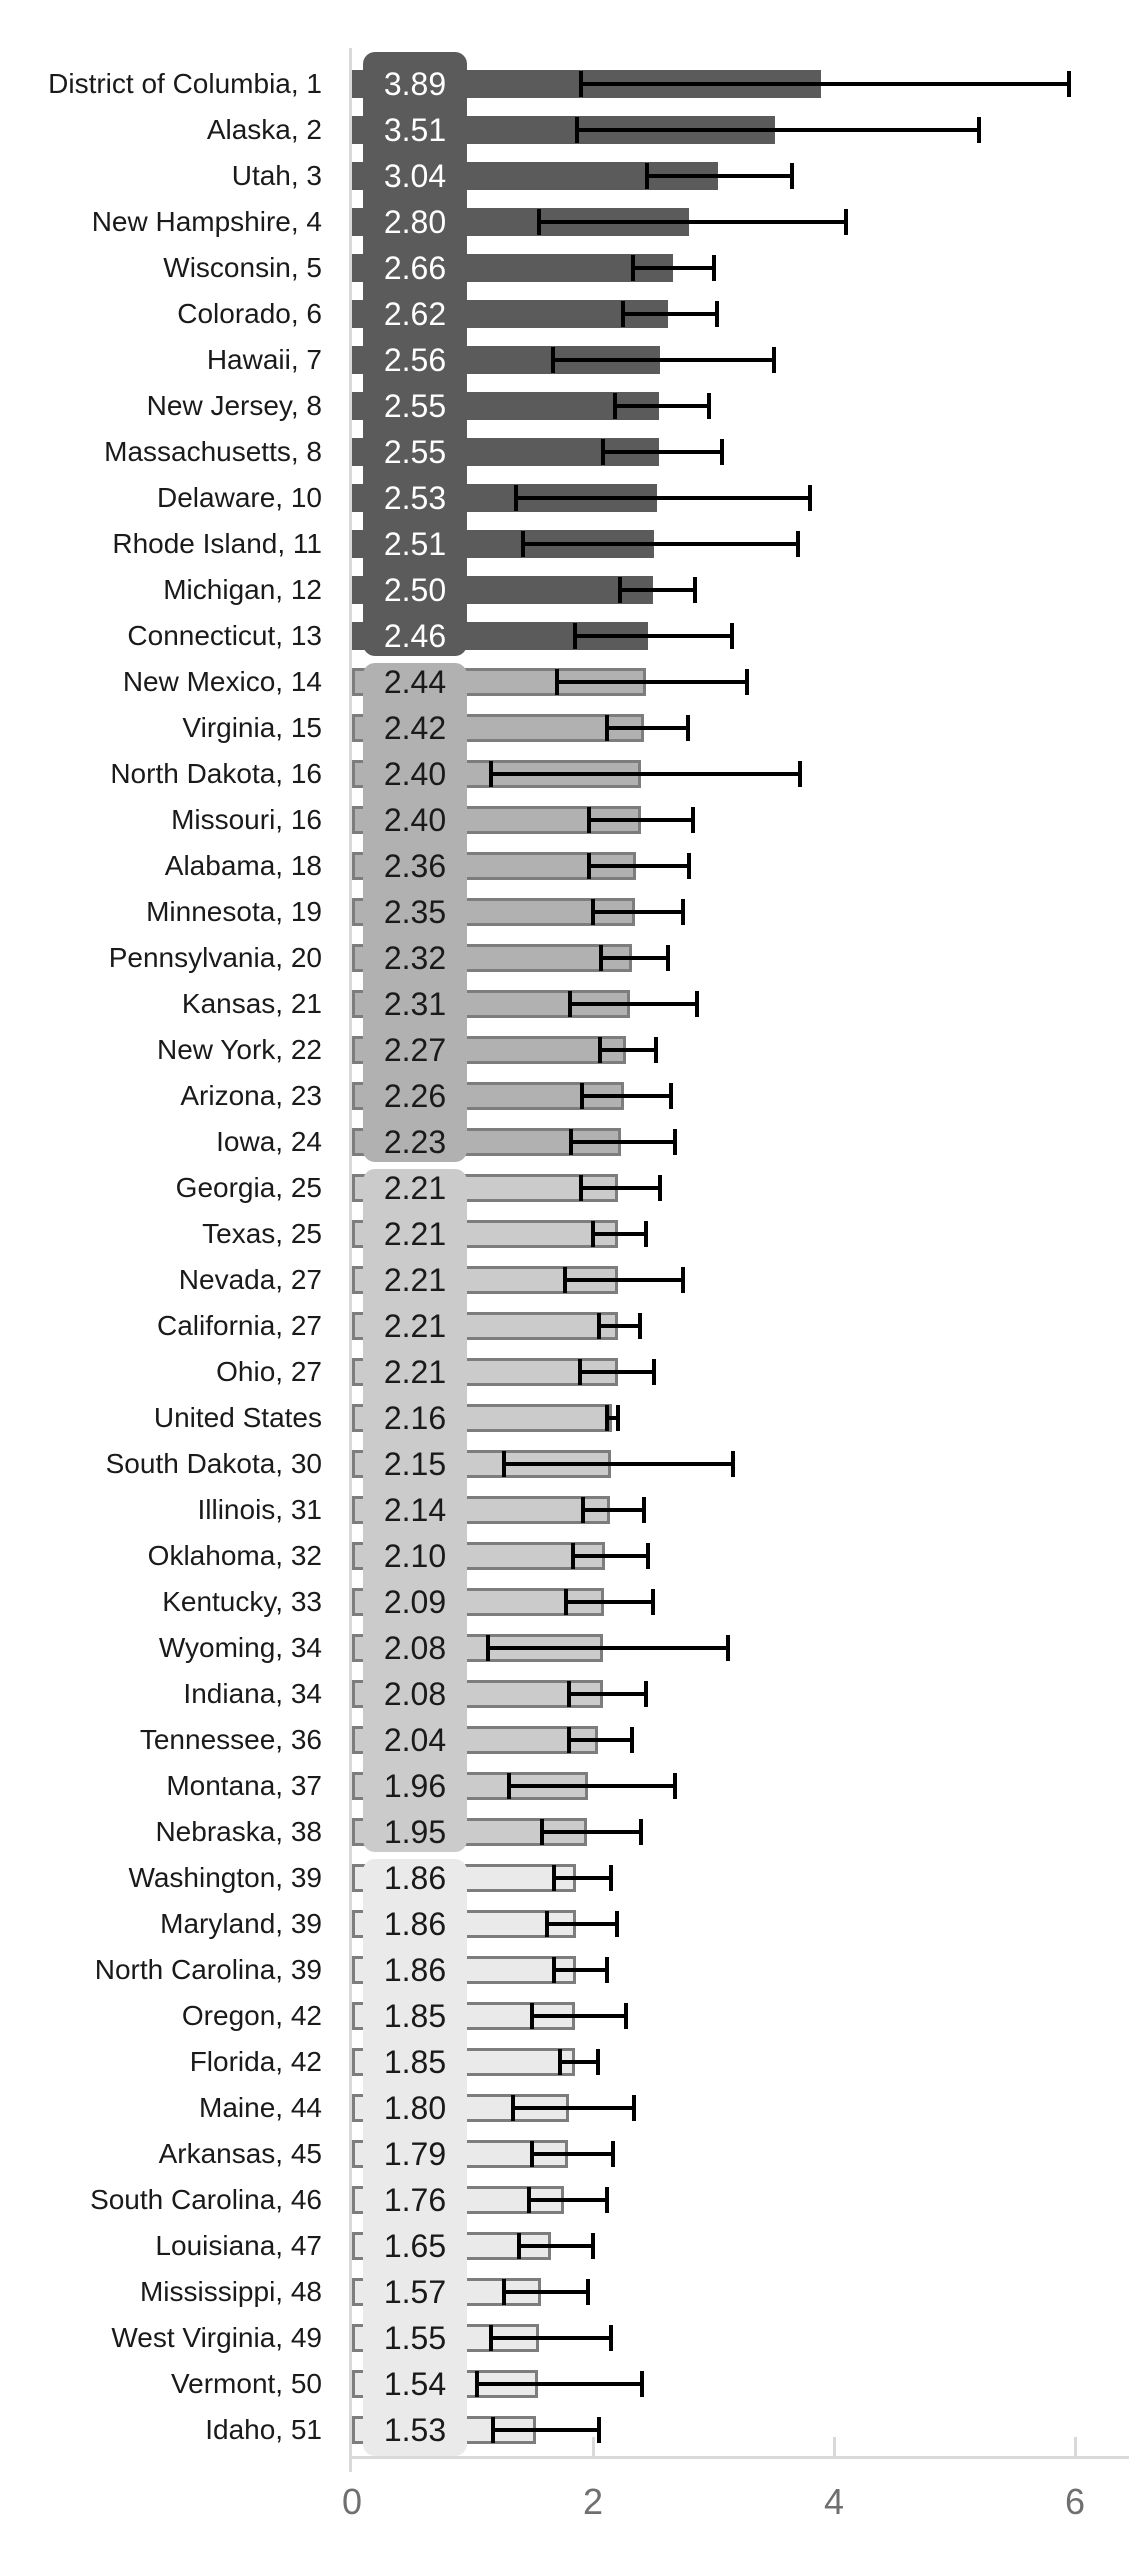 Image resolution: width=1135 pixels, height=2560 pixels. I want to click on value-label: 1.86, so click(415, 1878).